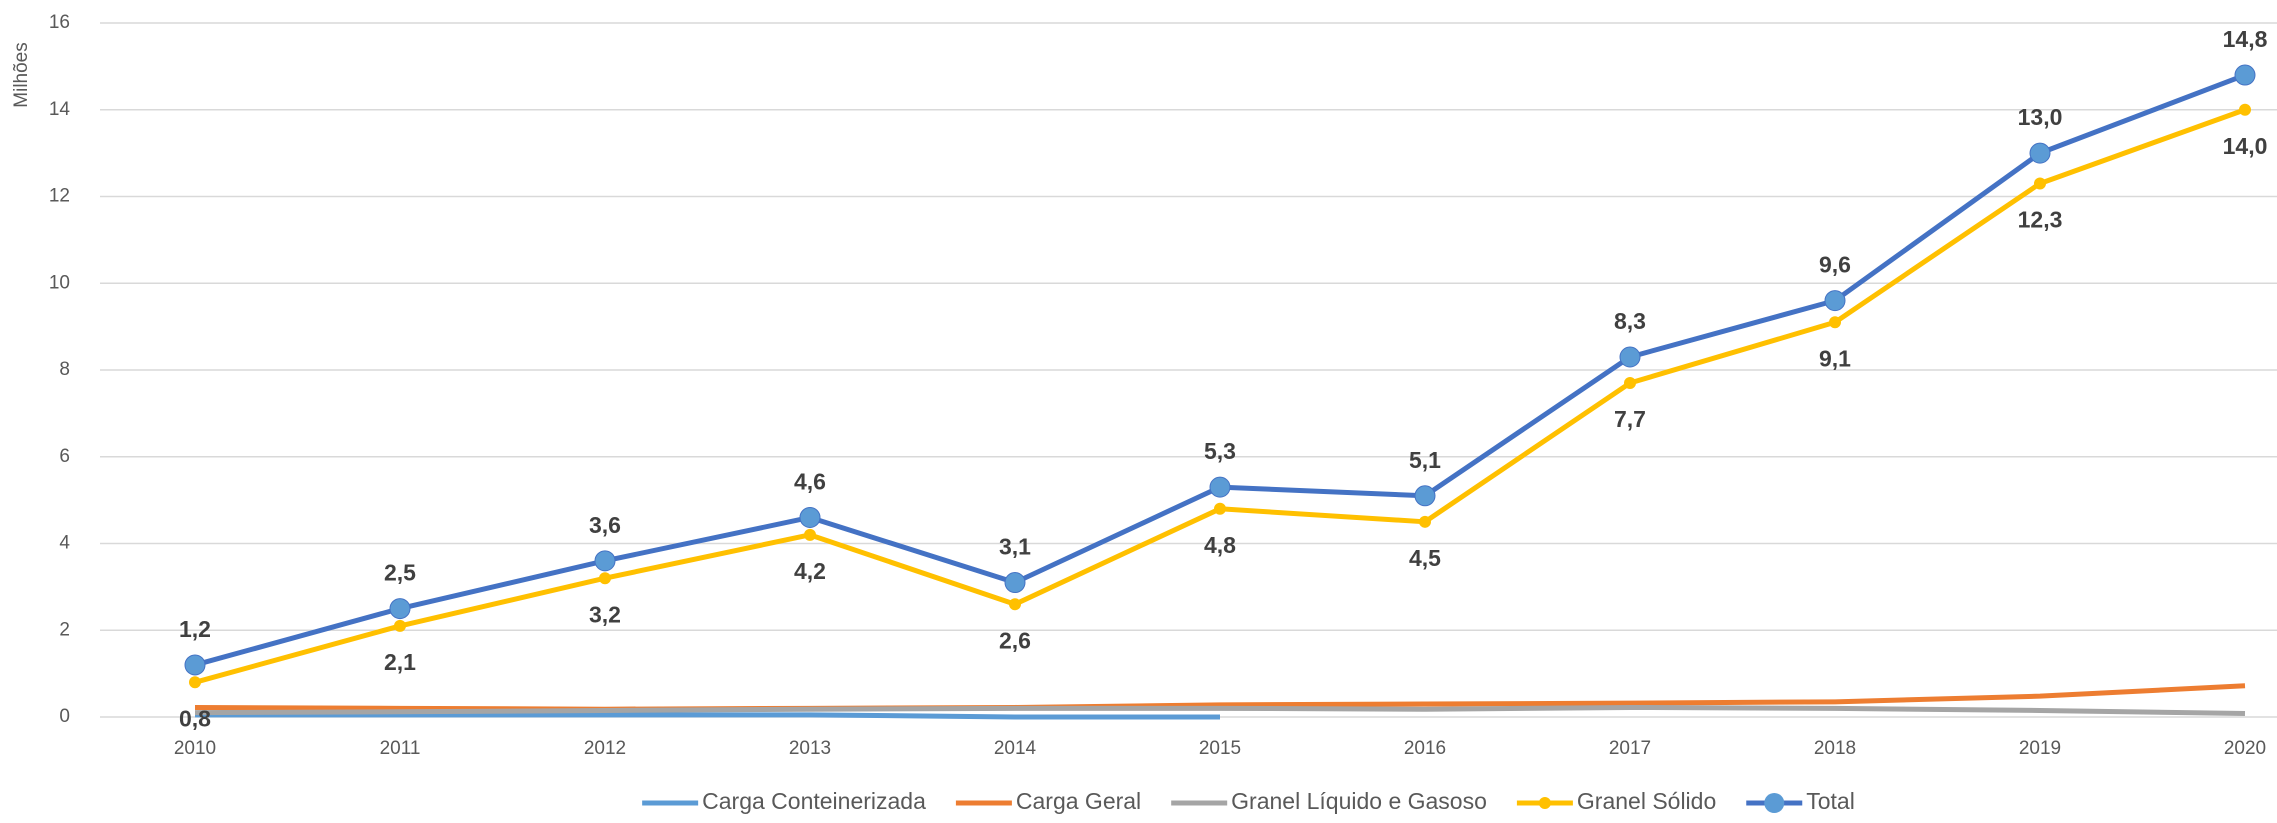 The image size is (2277, 823). What do you see at coordinates (605, 614) in the screenshot?
I see `data-label: 3,2` at bounding box center [605, 614].